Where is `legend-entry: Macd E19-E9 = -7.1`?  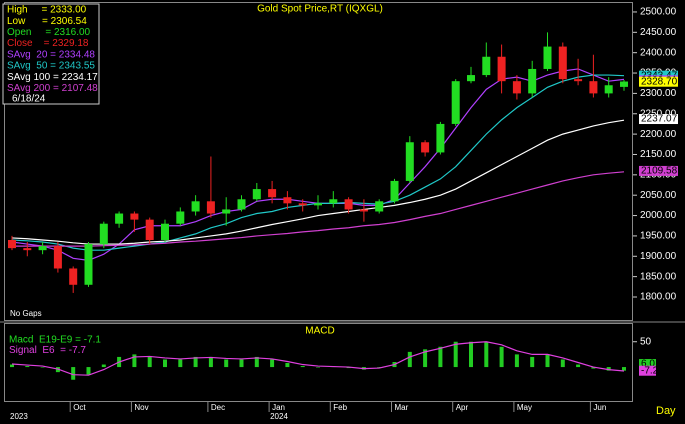
legend-entry: Macd E19-E9 = -7.1 is located at coordinates (55, 340).